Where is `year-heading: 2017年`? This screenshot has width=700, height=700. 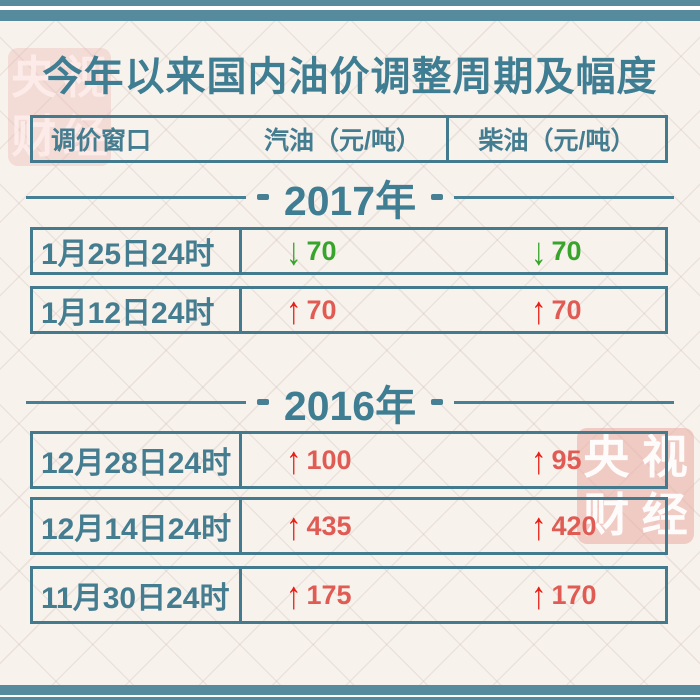
year-heading: 2017年 is located at coordinates (350, 198).